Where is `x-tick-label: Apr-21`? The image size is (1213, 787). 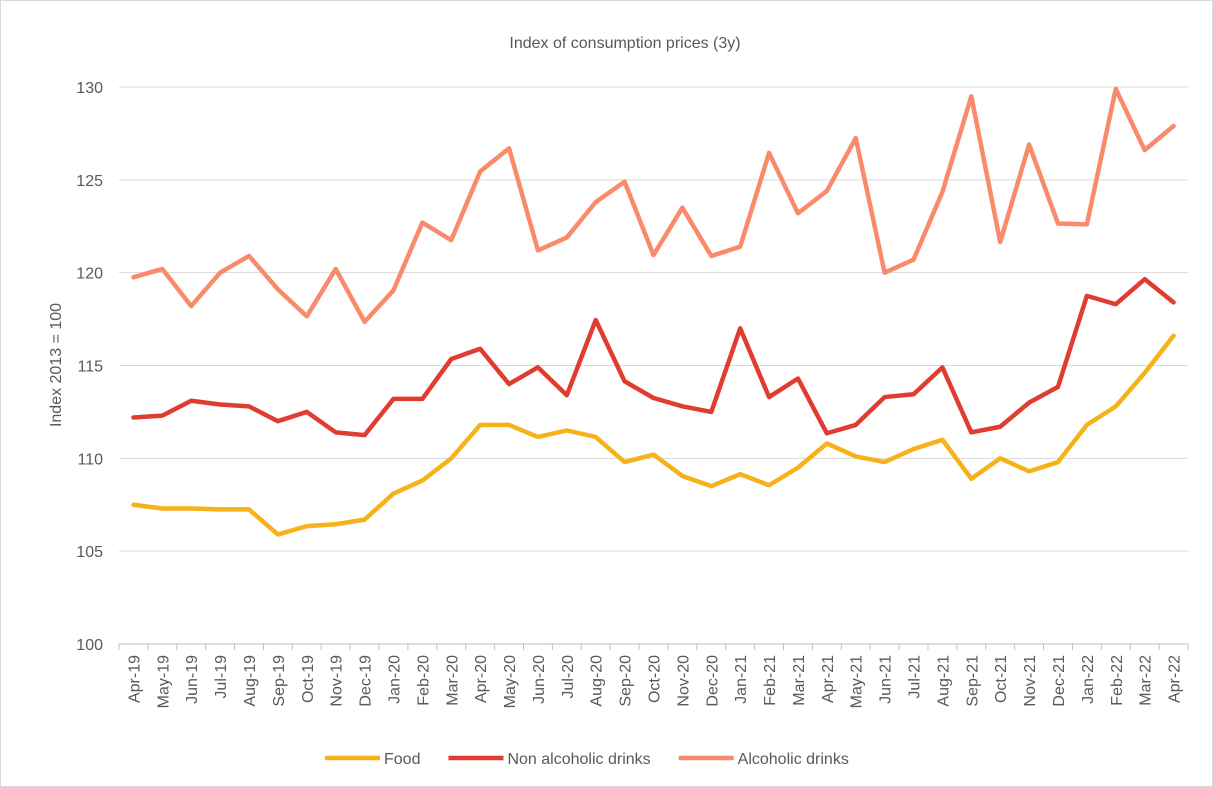
x-tick-label: Apr-21 is located at coordinates (828, 679).